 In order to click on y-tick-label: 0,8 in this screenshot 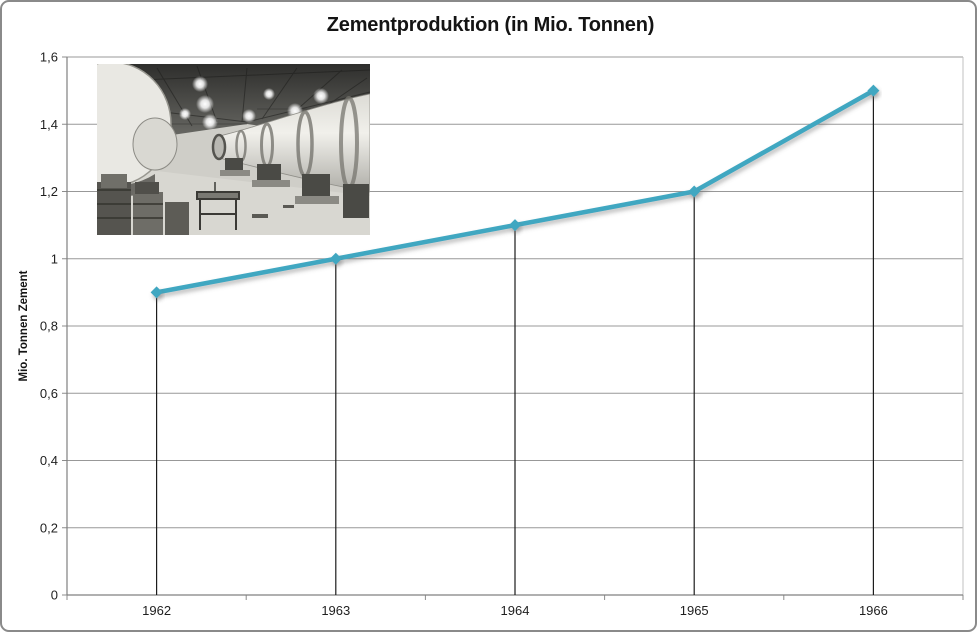, I will do `click(49, 326)`.